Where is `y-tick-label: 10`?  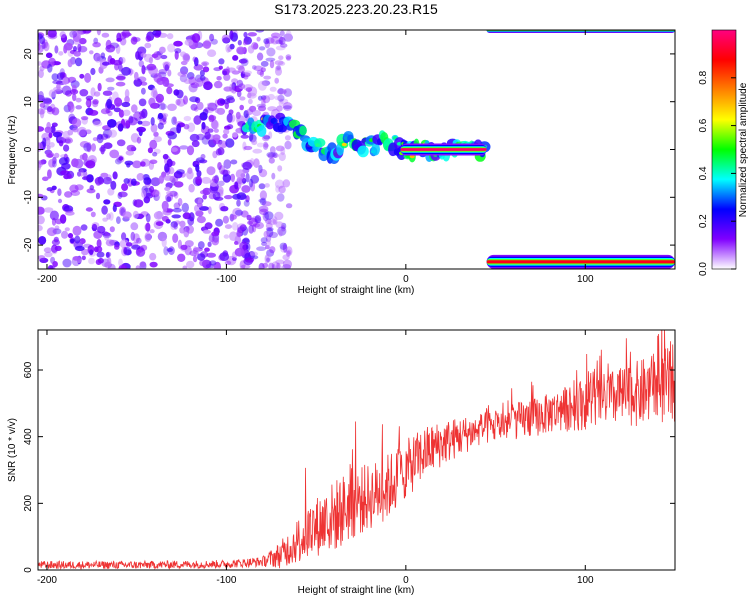 y-tick-label: 10 is located at coordinates (28, 102).